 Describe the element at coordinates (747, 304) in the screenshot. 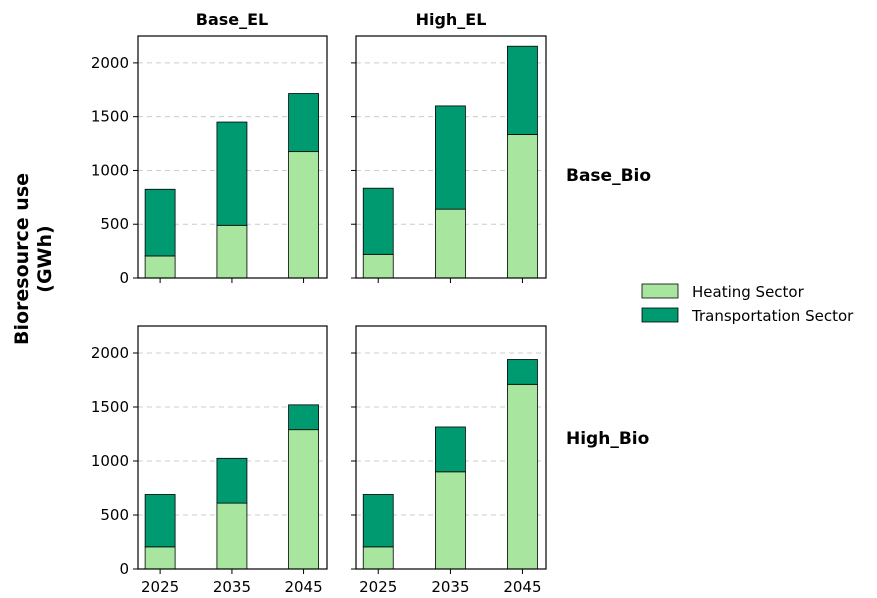

I see `legend: Heating Sector Transportation Sector` at that location.